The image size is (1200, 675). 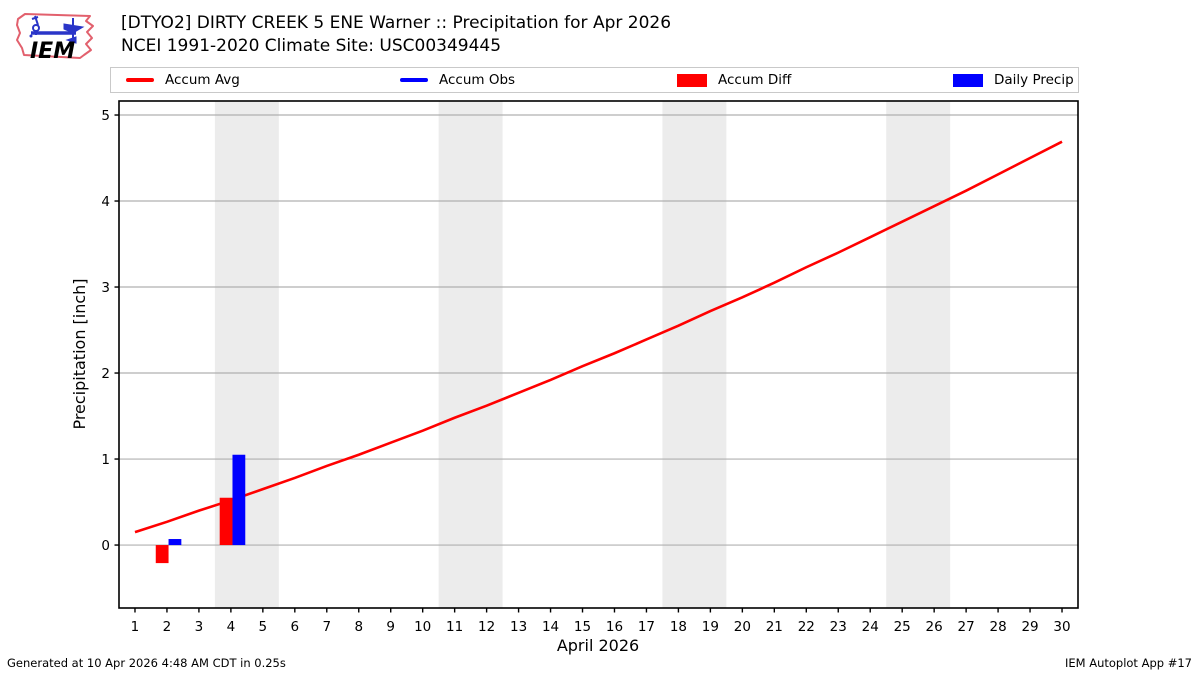 What do you see at coordinates (1061, 627) in the screenshot?
I see `x-tick-label: 30` at bounding box center [1061, 627].